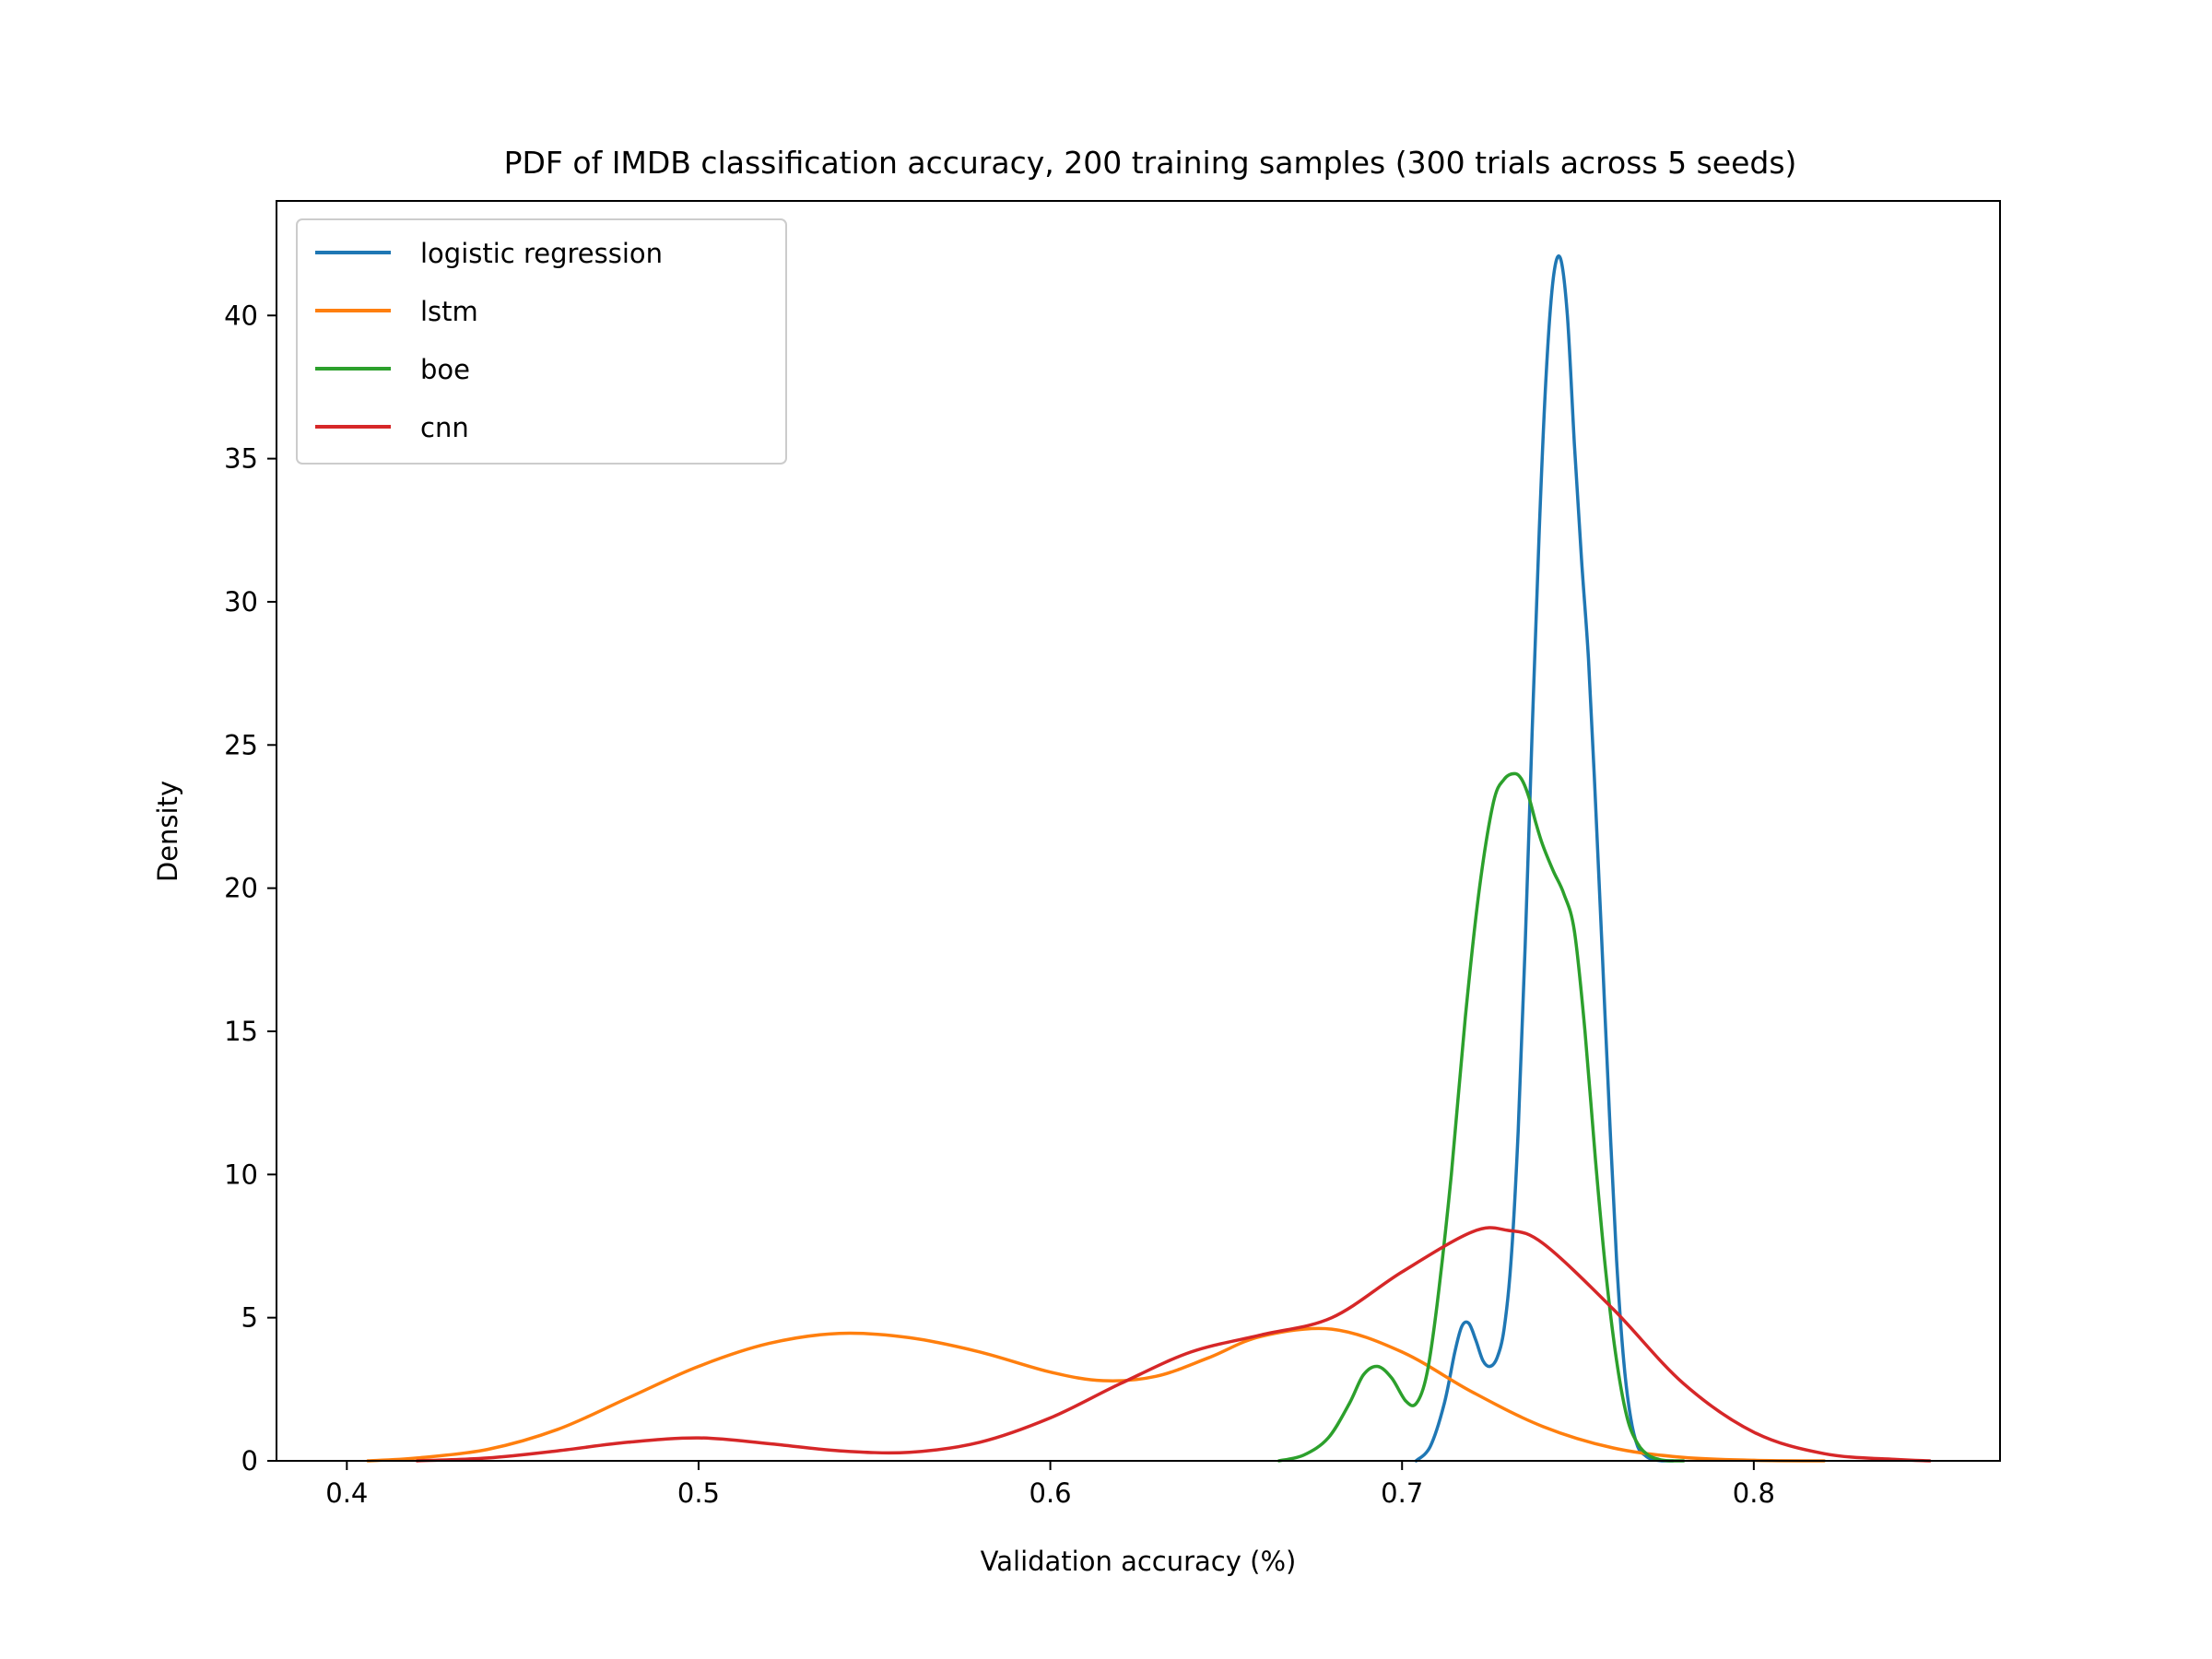 This screenshot has height=1659, width=2212. I want to click on series-line-cnn, so click(1173, 1344).